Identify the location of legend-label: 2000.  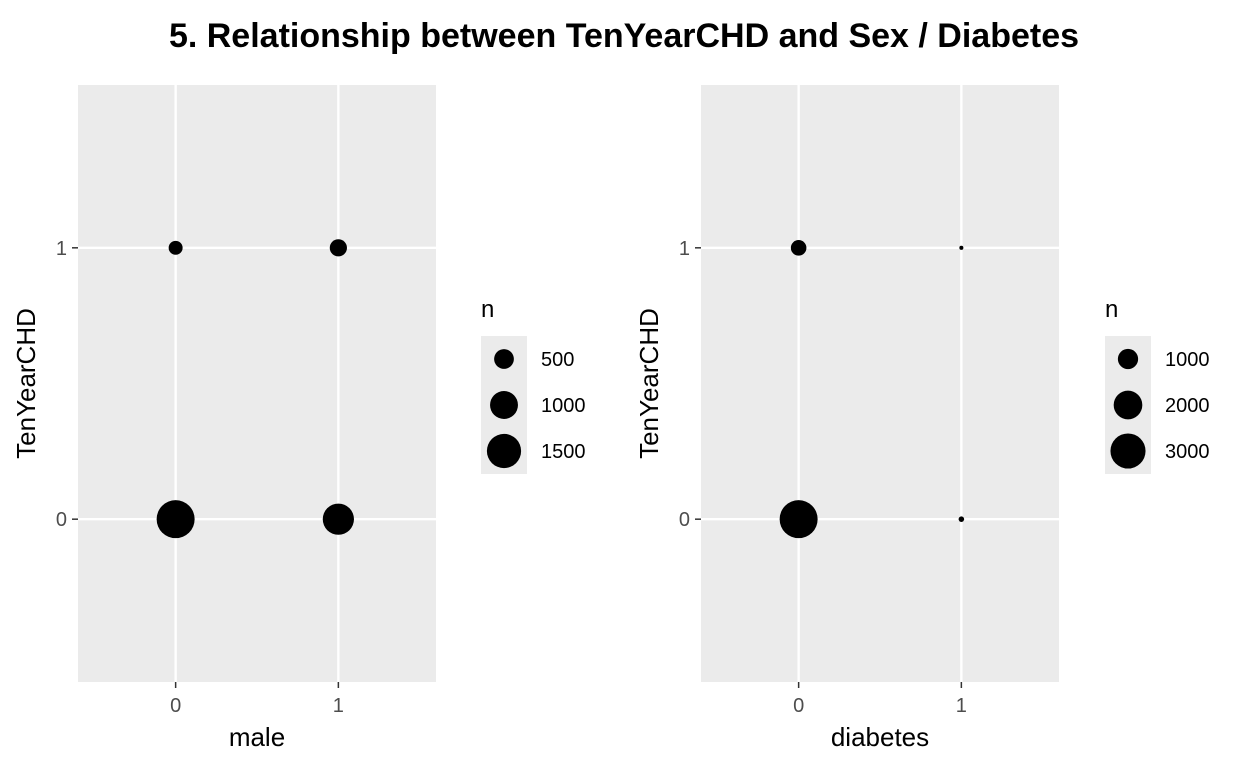
(1187, 406).